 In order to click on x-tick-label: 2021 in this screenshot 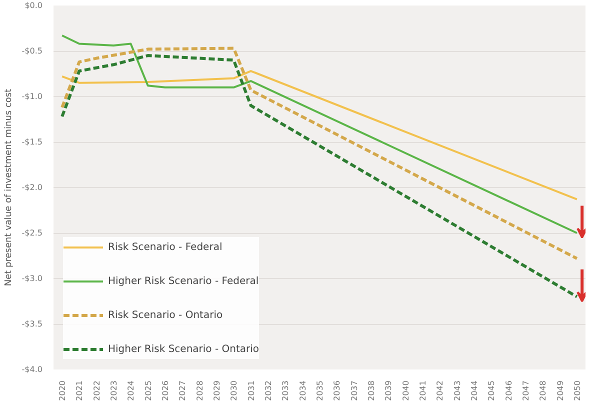, I will do `click(79, 390)`.